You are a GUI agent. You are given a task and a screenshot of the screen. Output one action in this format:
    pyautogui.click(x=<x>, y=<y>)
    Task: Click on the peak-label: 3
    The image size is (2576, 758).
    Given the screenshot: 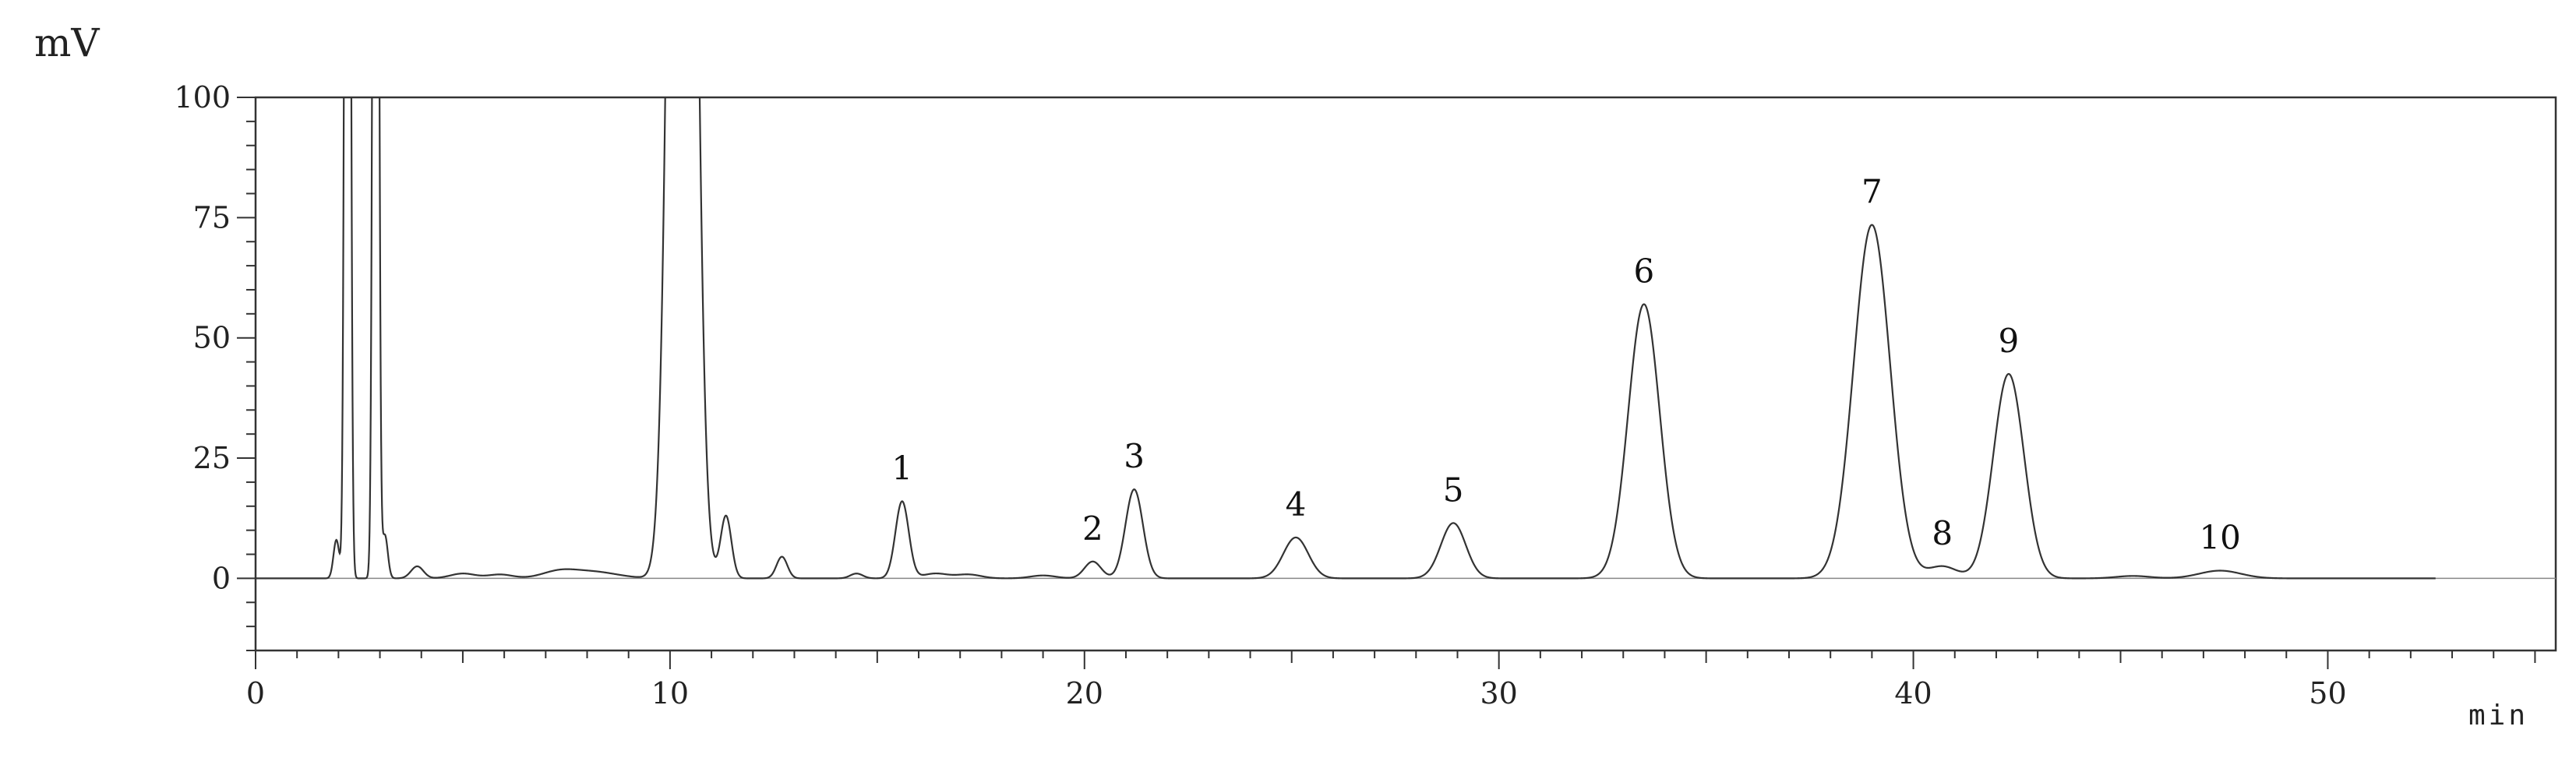 What is the action you would take?
    pyautogui.click(x=1134, y=456)
    